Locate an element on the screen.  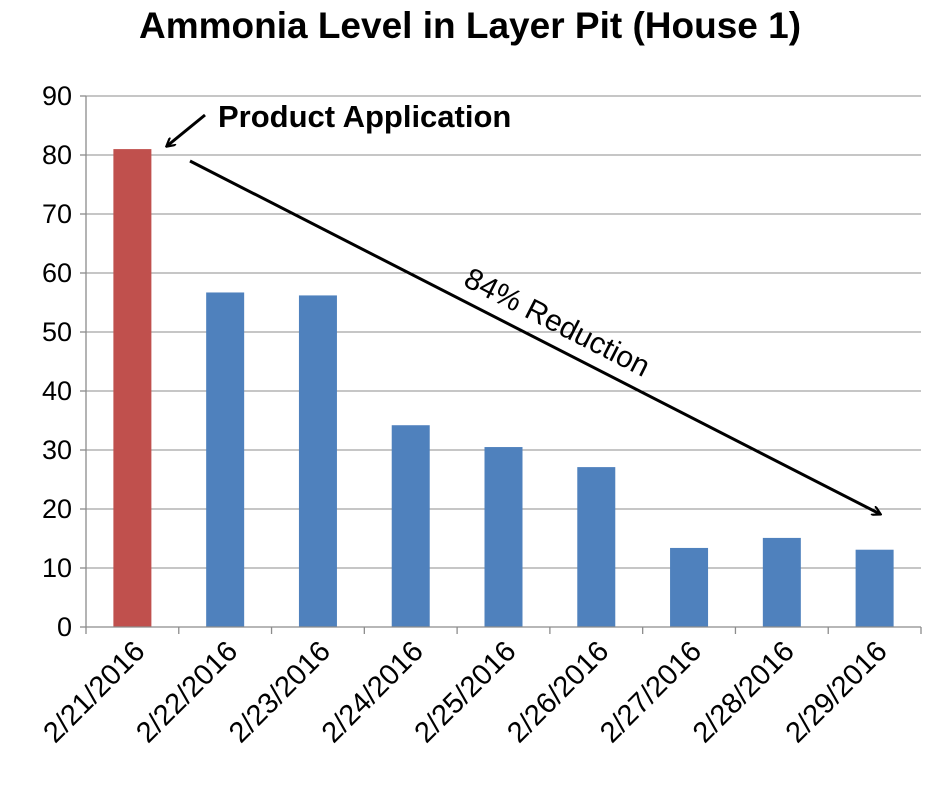
x-tick-label: 2/23/2016 is located at coordinates (280, 692).